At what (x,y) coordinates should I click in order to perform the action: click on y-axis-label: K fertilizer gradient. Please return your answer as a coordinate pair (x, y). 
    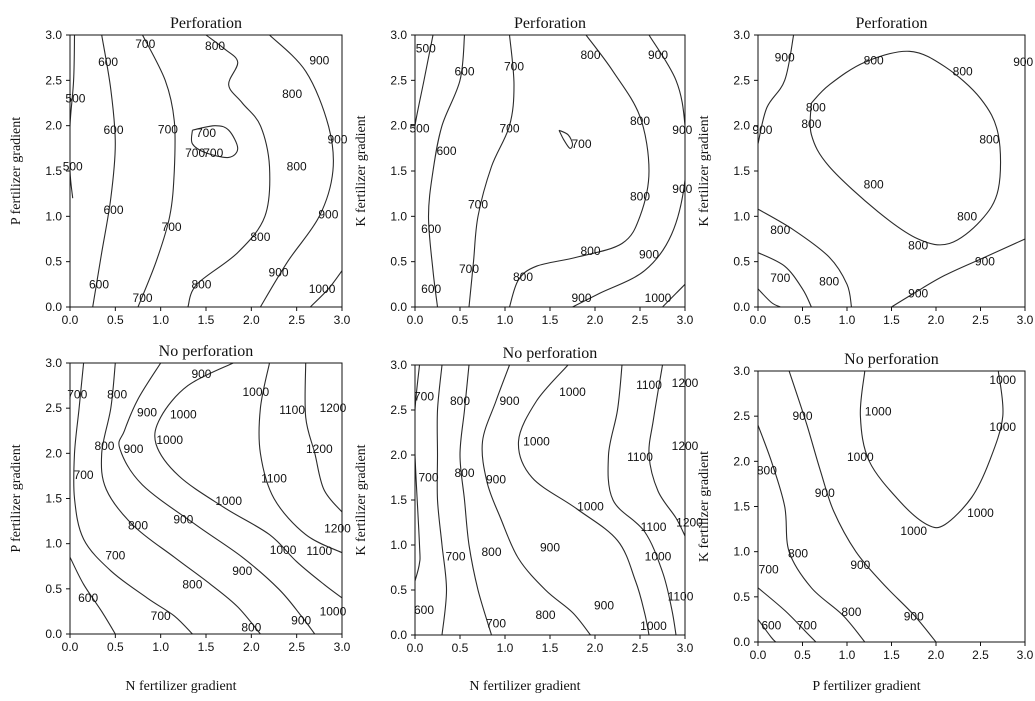
    Looking at the image, I should click on (704, 506).